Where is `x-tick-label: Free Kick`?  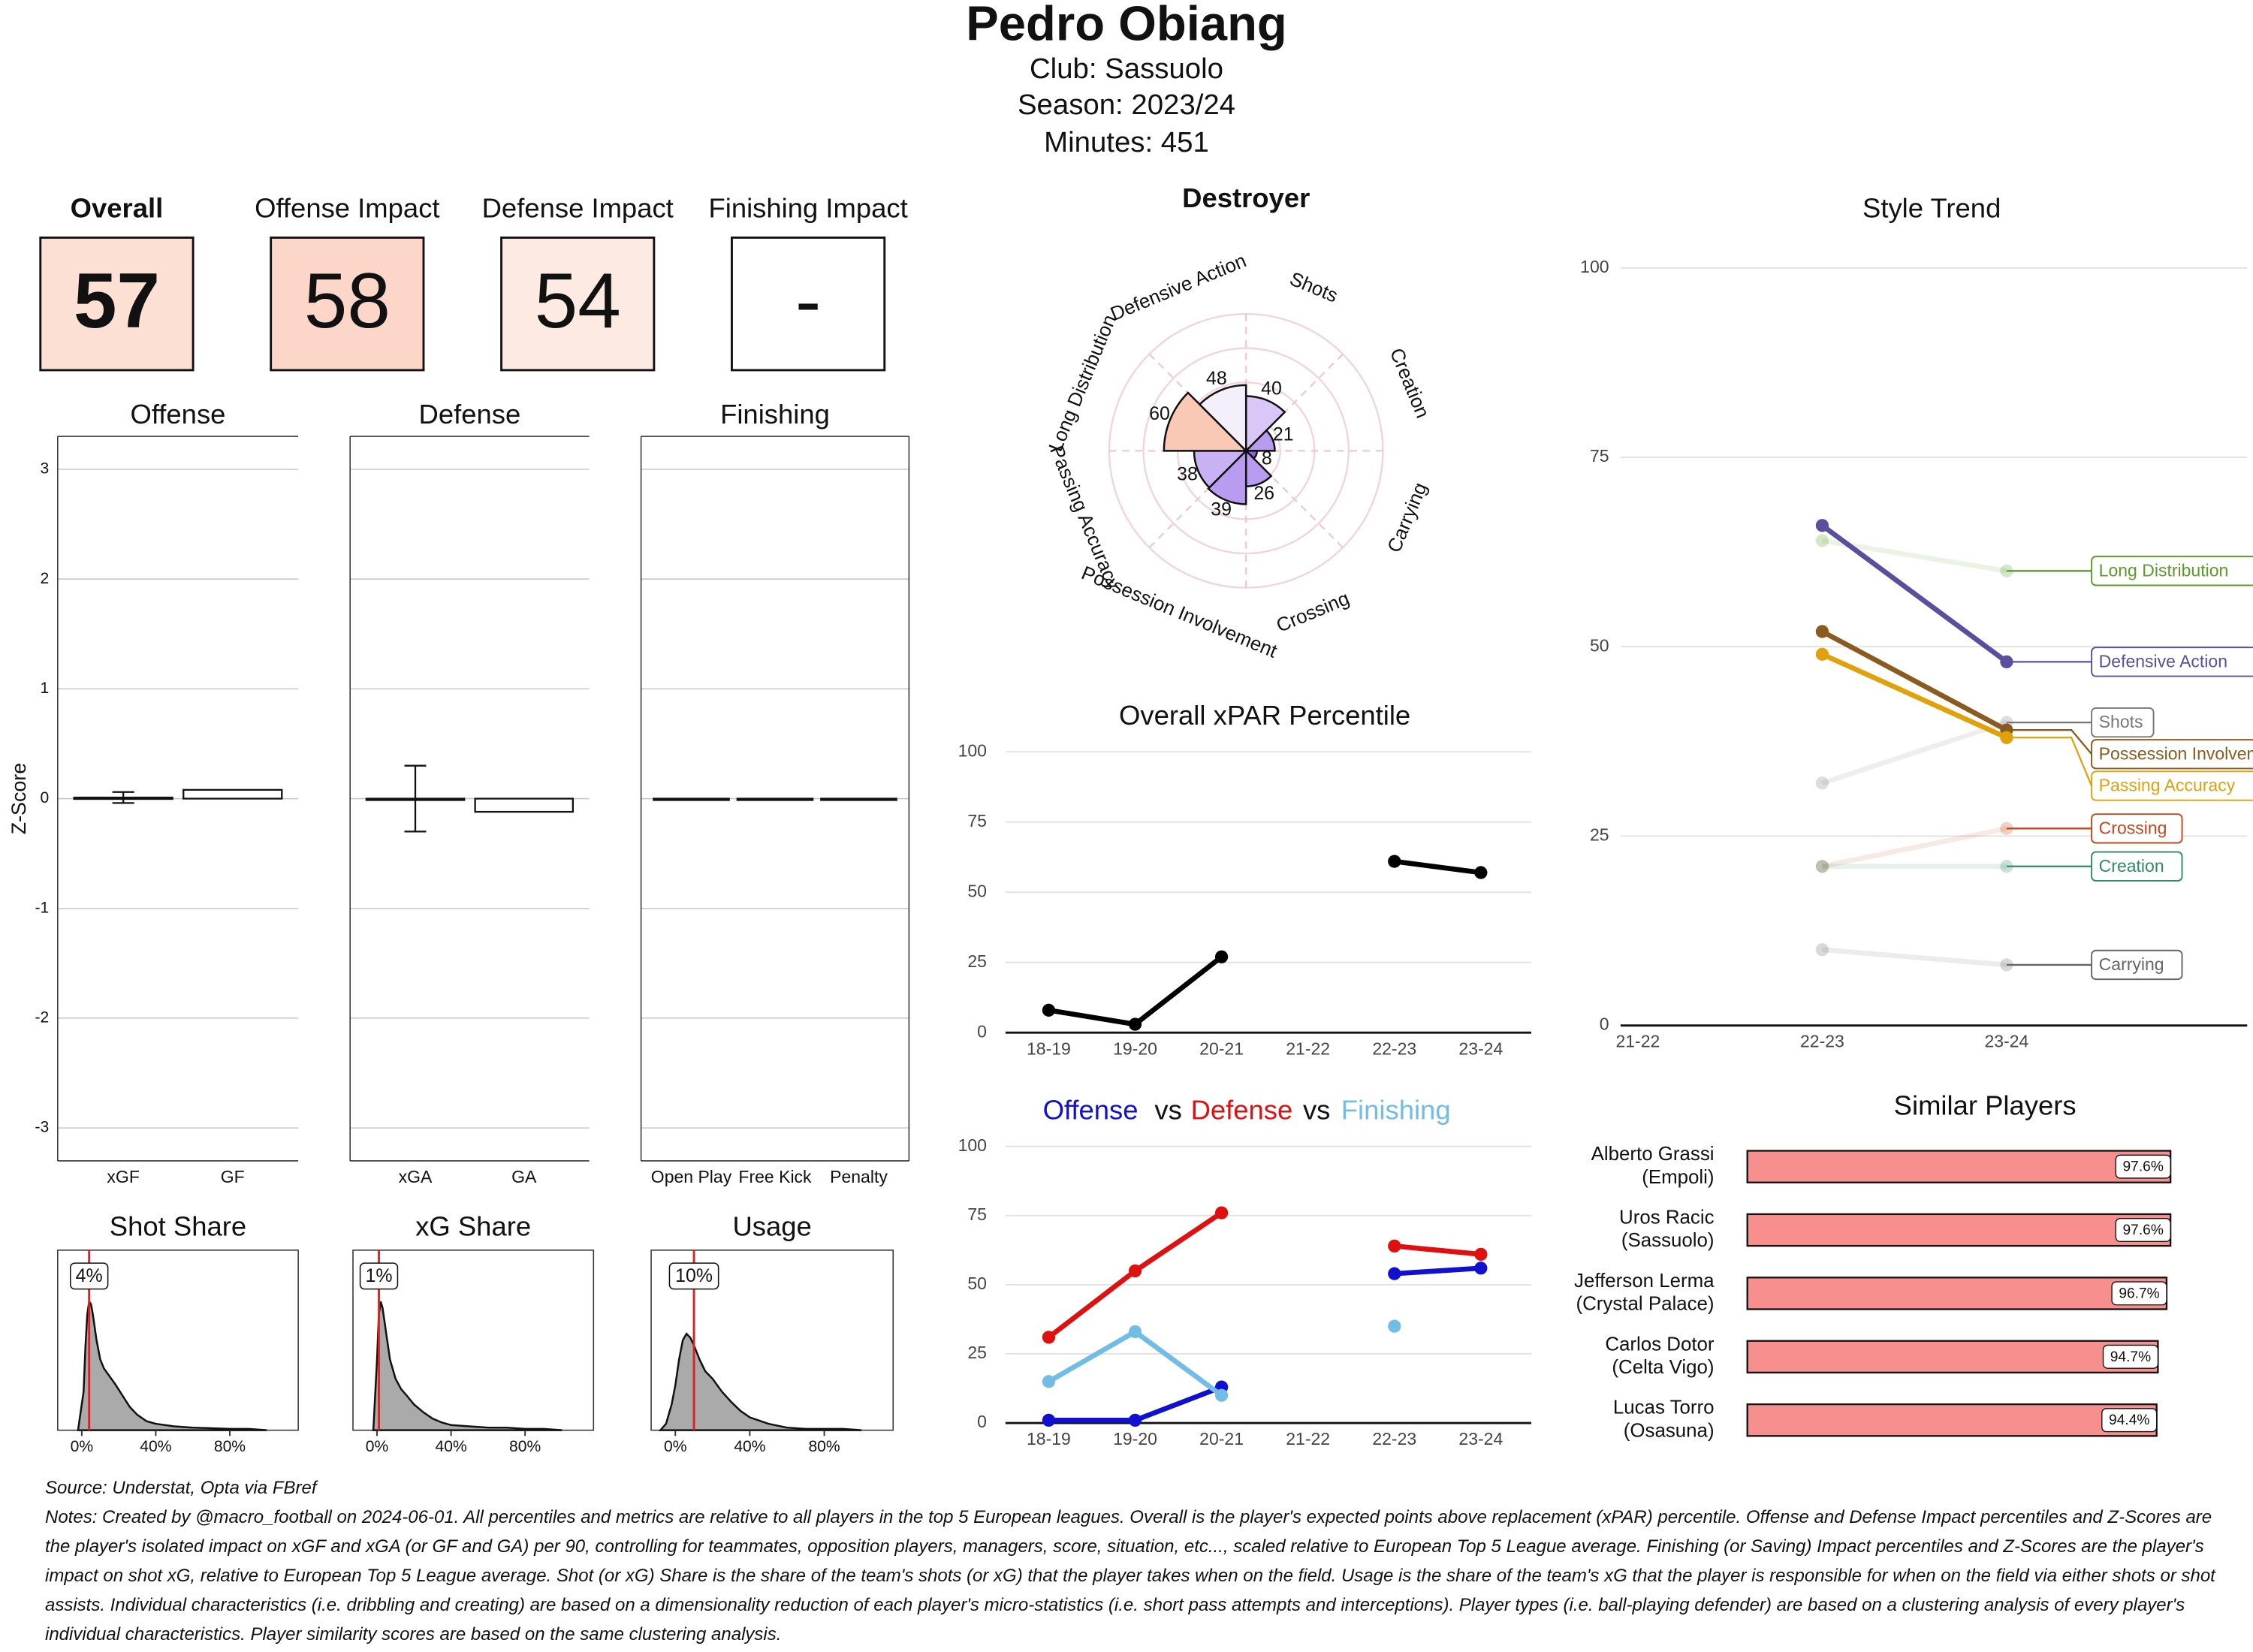 x-tick-label: Free Kick is located at coordinates (775, 1176).